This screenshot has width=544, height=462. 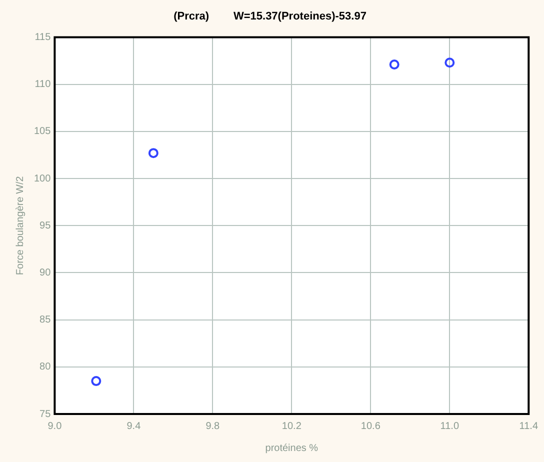 What do you see at coordinates (46, 320) in the screenshot?
I see `y-tick-label: 85` at bounding box center [46, 320].